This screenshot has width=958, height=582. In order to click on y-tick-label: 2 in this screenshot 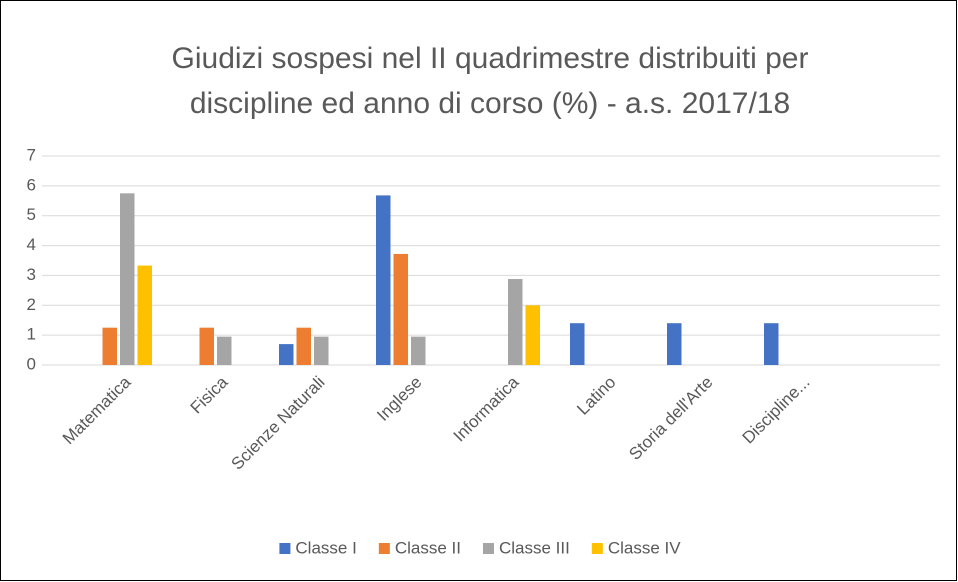, I will do `click(31, 304)`.